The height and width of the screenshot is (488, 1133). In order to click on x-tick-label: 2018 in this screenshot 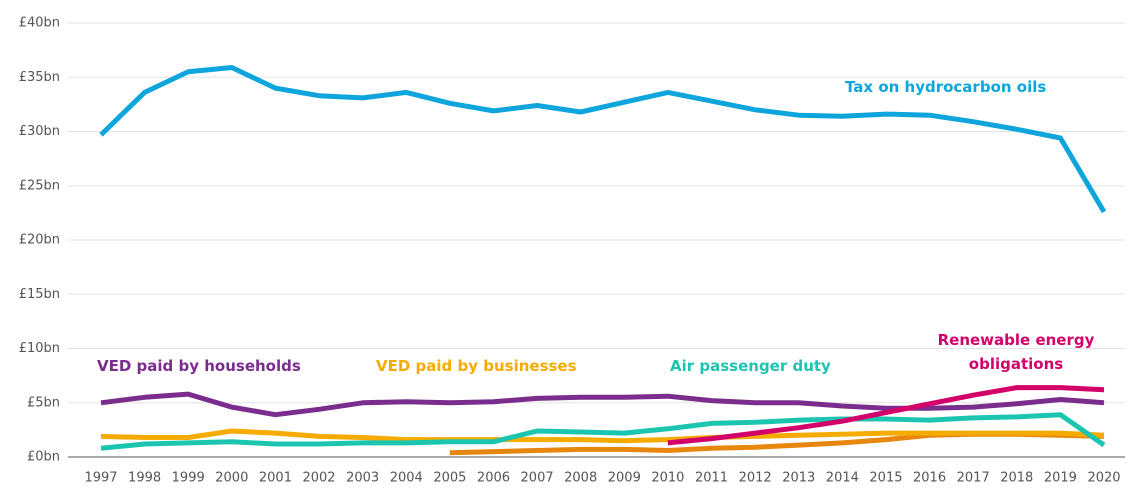, I will do `click(1016, 478)`.